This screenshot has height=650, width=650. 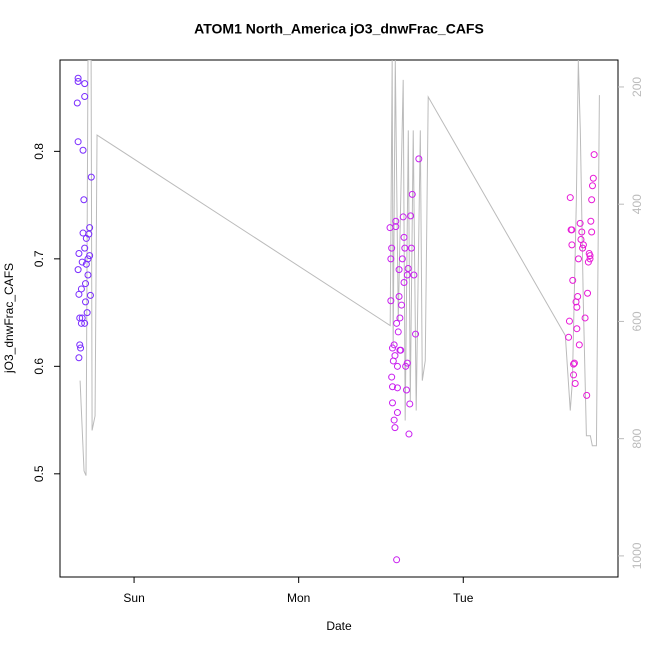 I want to click on x-tick-label: Mon, so click(x=298, y=598).